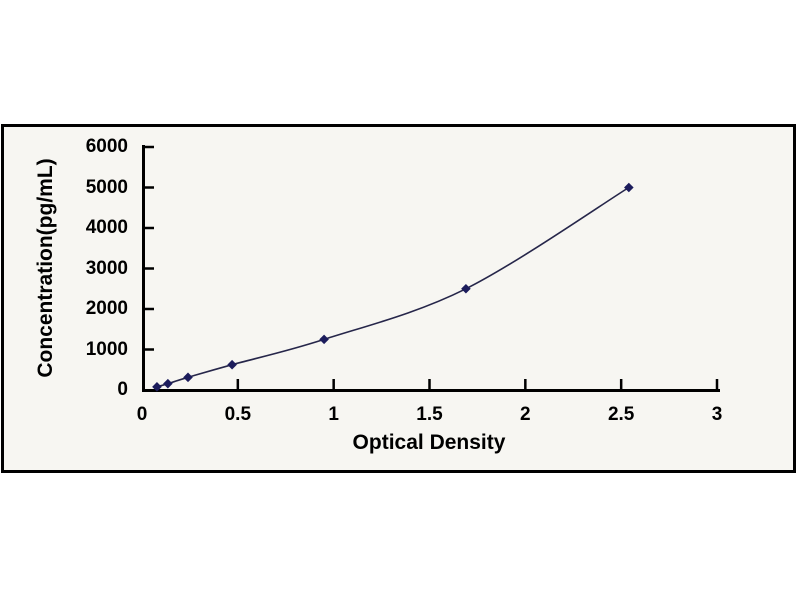 This screenshot has height=600, width=800. Describe the element at coordinates (106, 227) in the screenshot. I see `y-tick-label: 4000` at that location.